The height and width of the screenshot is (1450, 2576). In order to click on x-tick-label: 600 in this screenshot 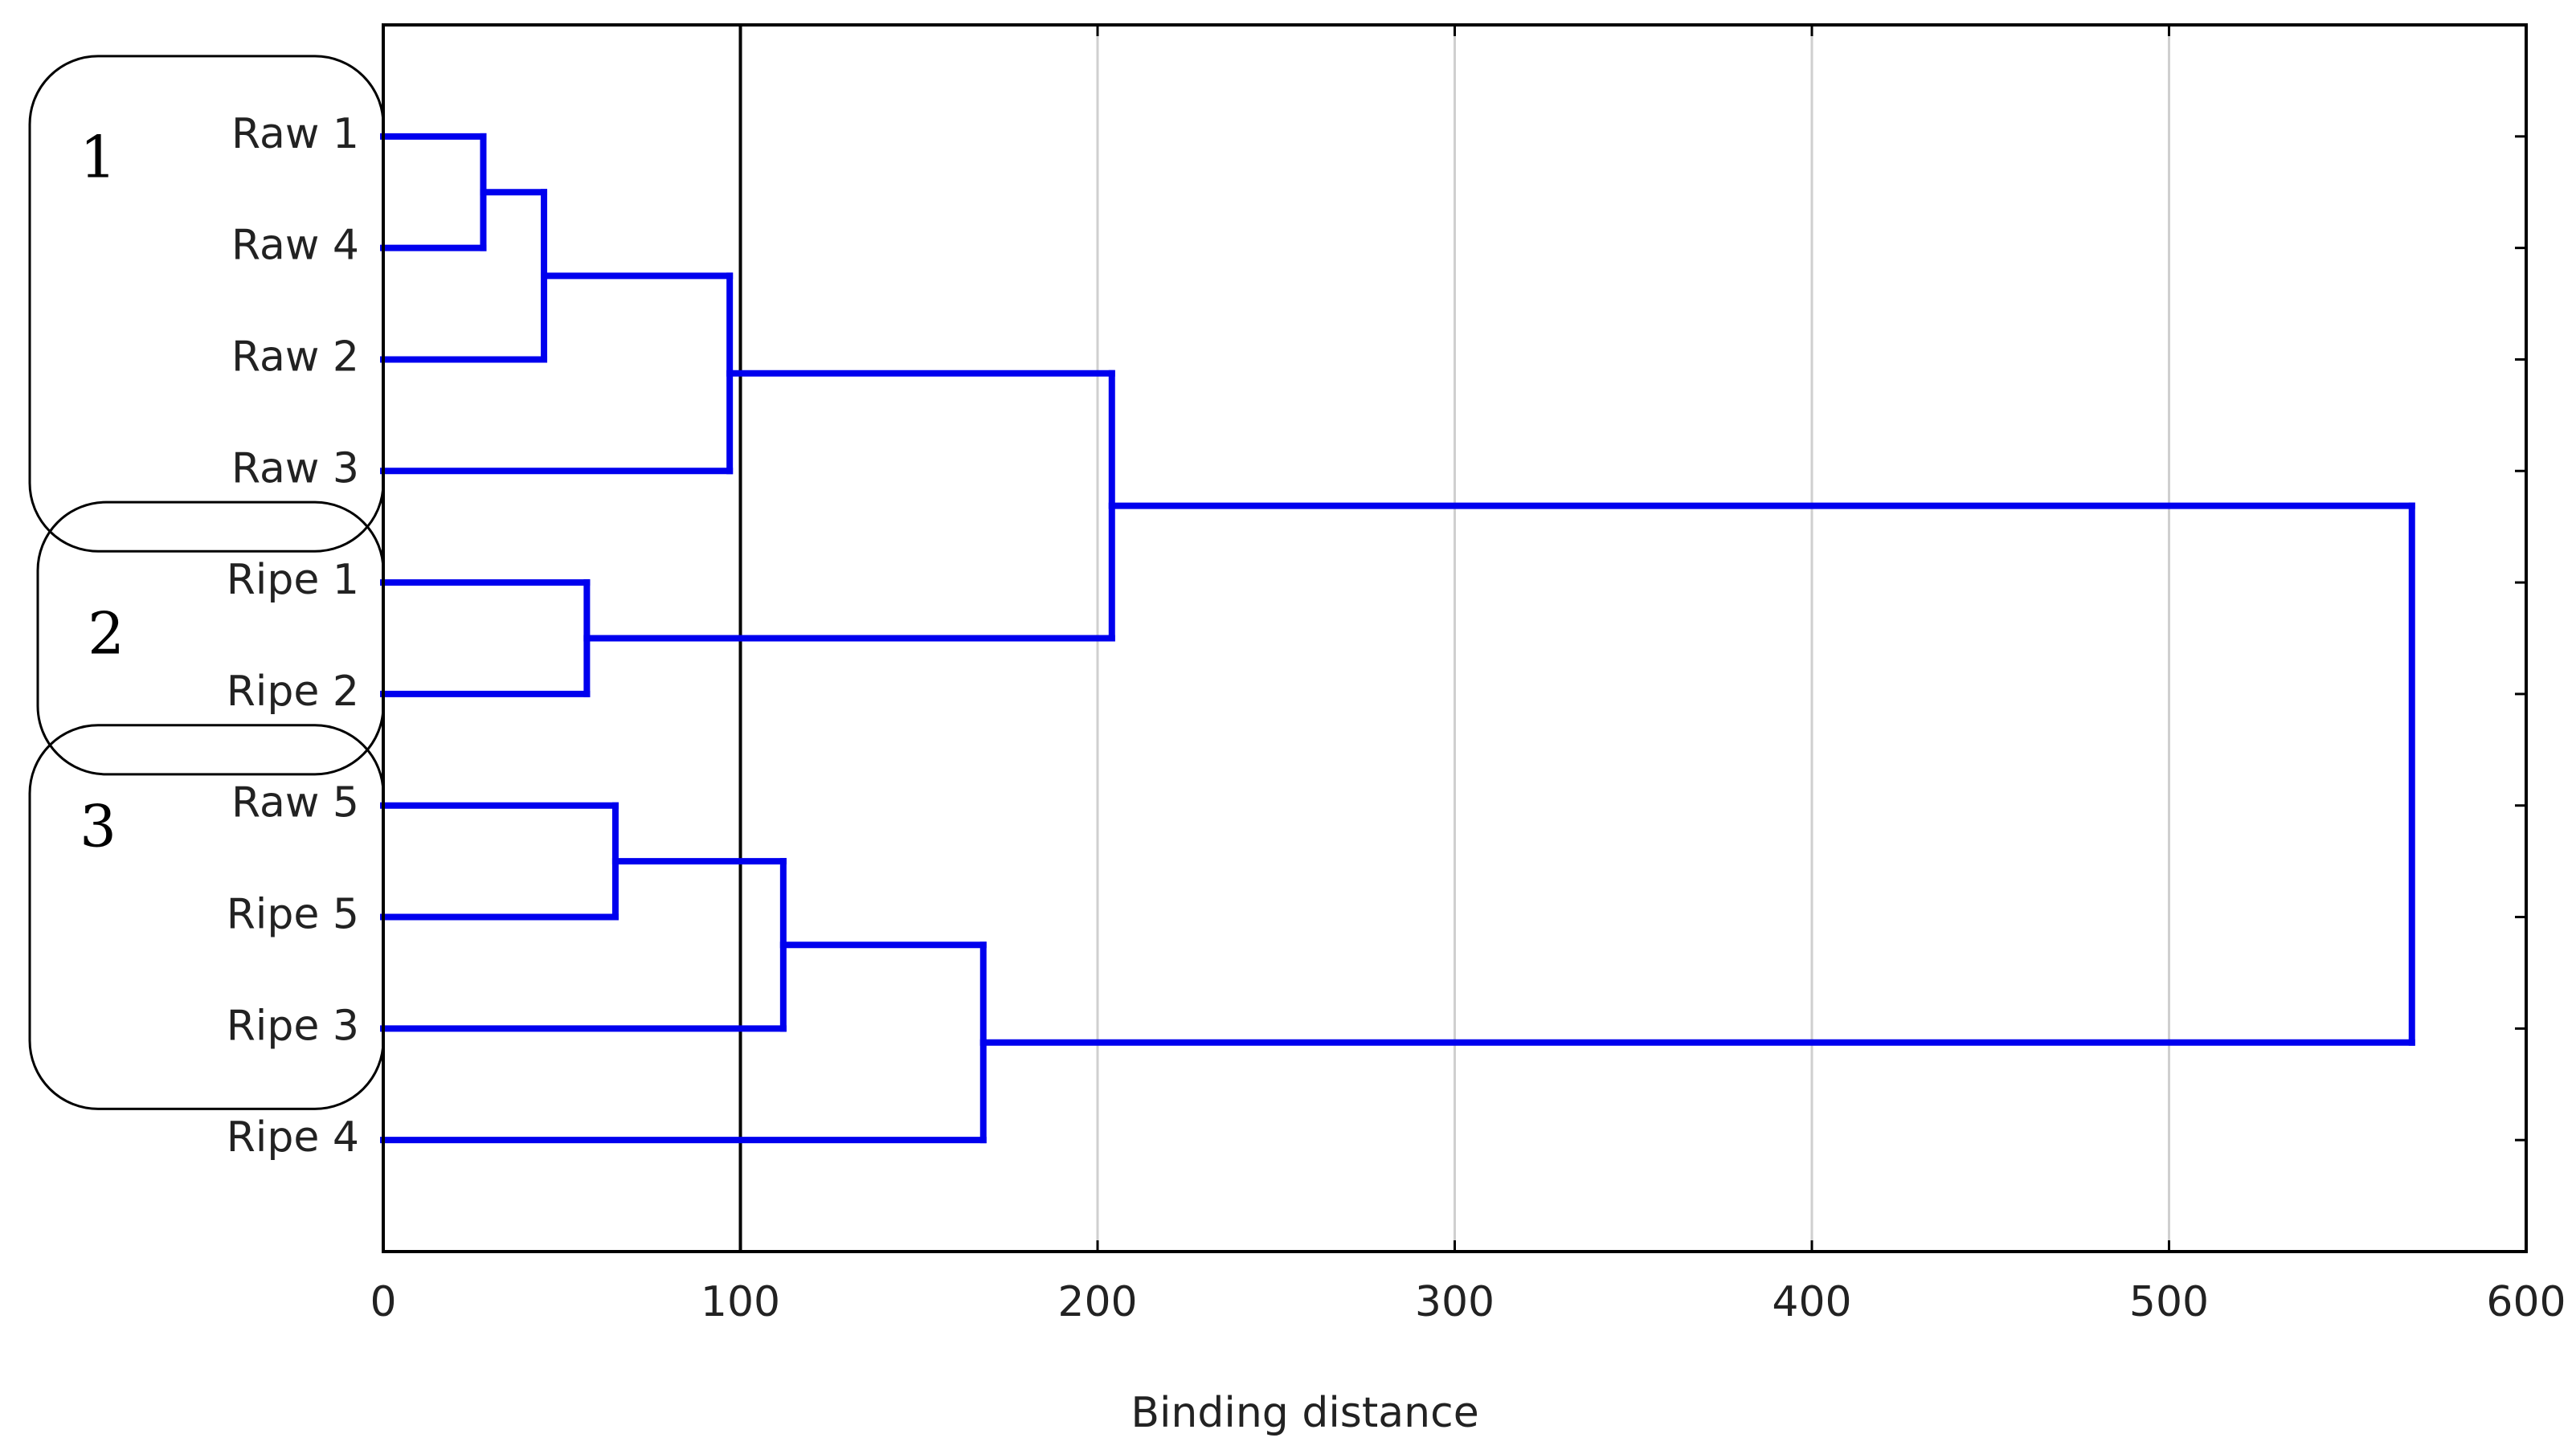, I will do `click(2526, 1302)`.